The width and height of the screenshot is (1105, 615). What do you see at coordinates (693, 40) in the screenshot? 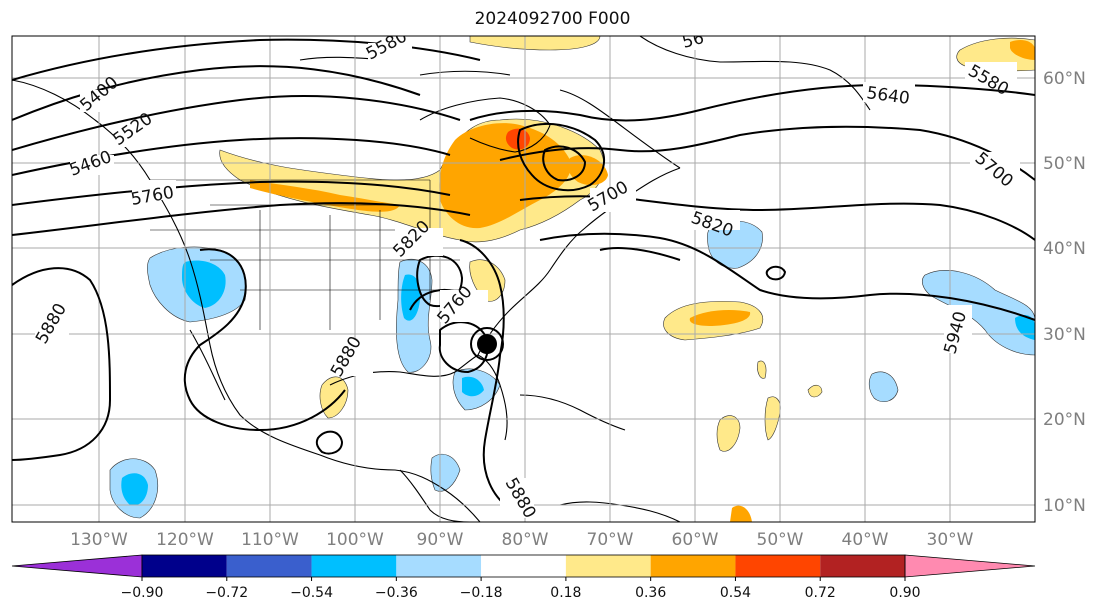
I see `contour-label: 56` at bounding box center [693, 40].